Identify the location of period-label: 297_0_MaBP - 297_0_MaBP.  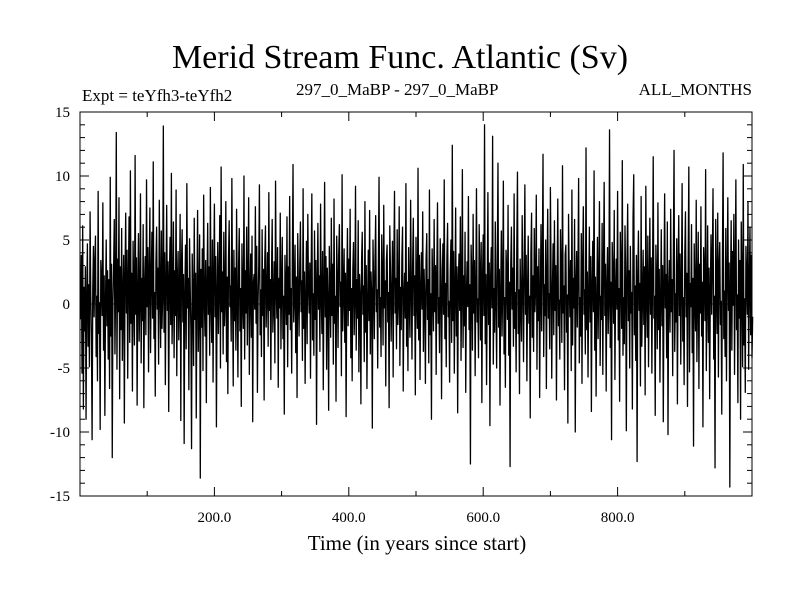
(397, 89).